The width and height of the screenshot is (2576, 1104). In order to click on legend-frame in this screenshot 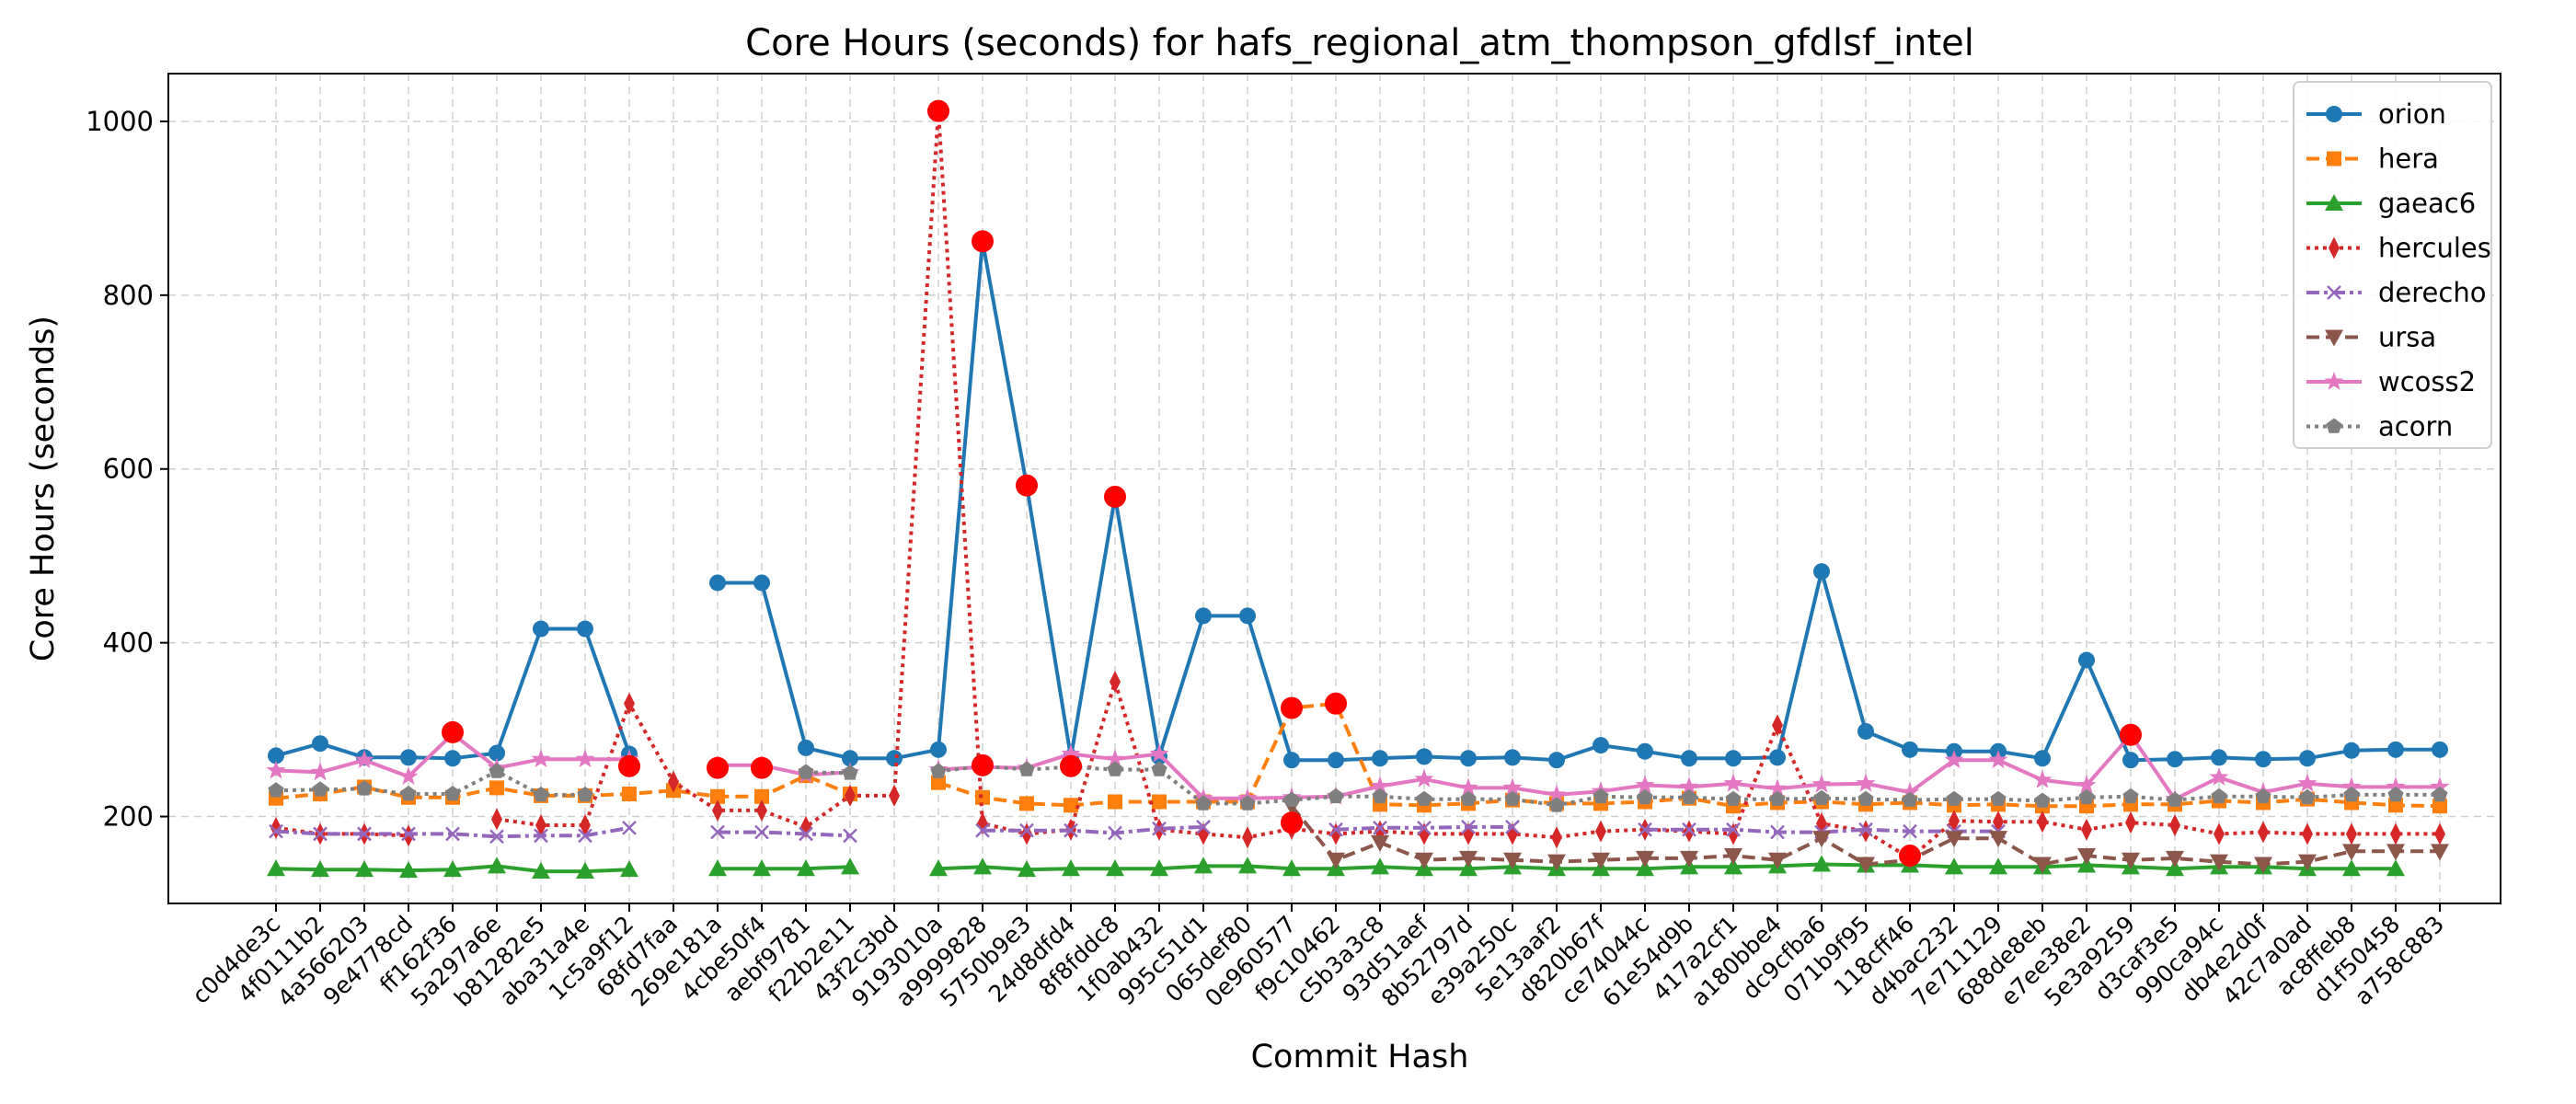, I will do `click(2392, 265)`.